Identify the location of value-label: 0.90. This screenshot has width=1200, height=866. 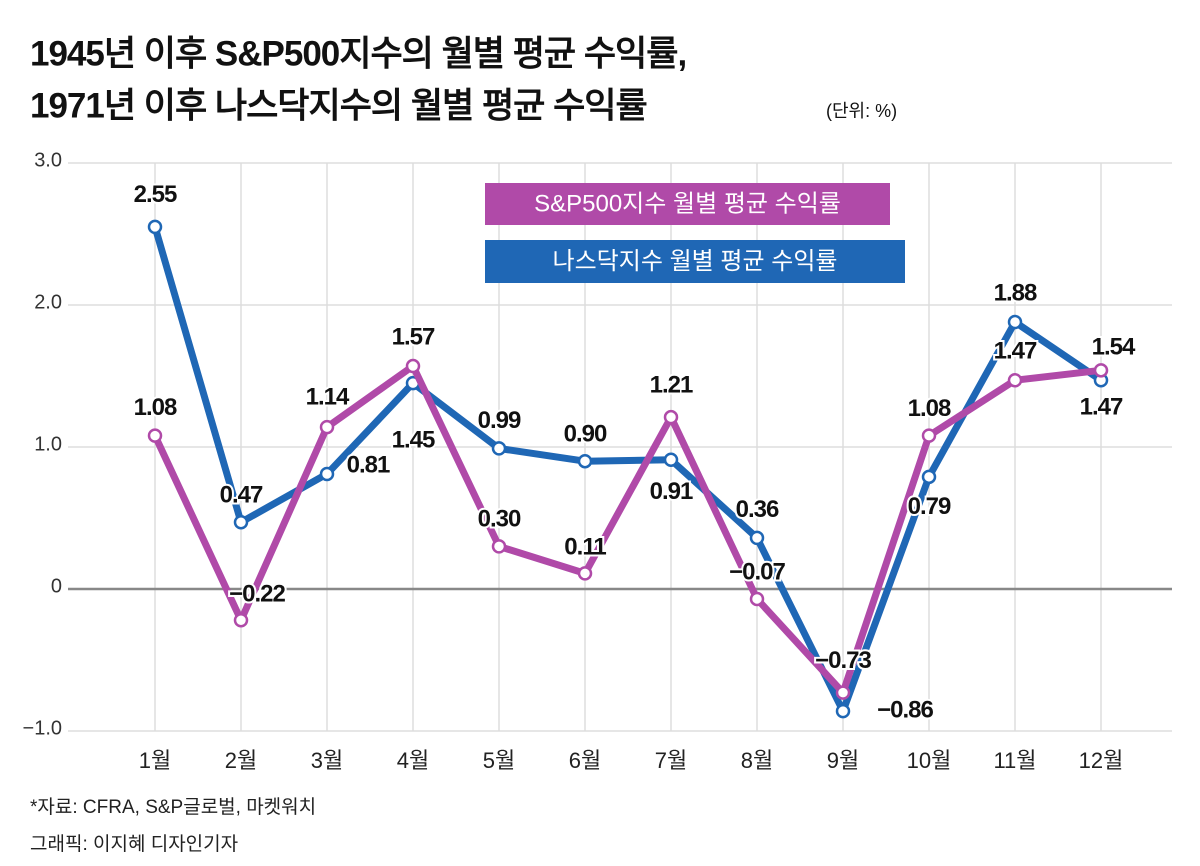
(585, 434).